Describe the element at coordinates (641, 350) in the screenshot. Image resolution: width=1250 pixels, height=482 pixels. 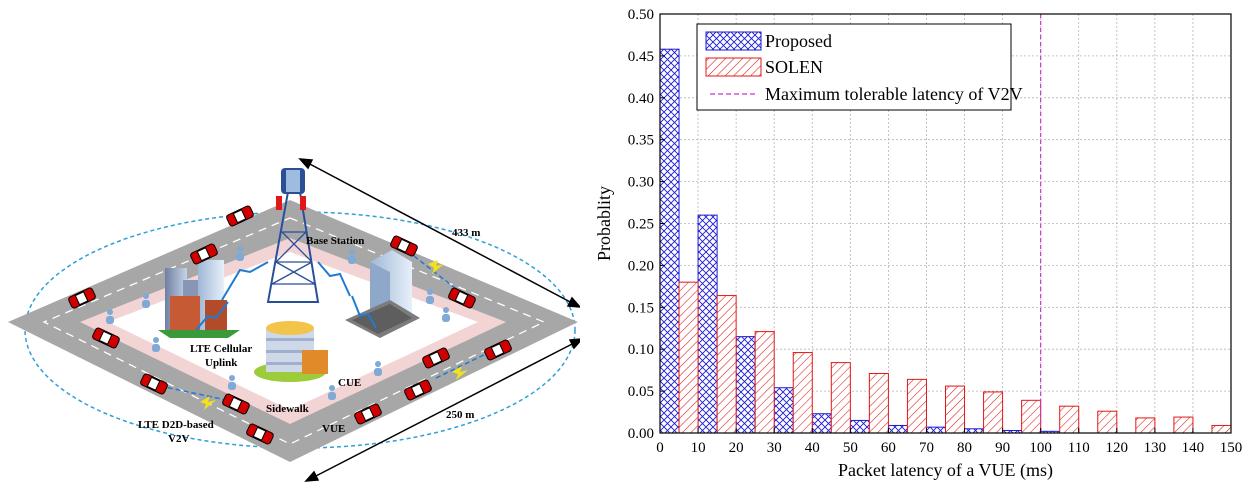
I see `y-tick-label: 0.10` at that location.